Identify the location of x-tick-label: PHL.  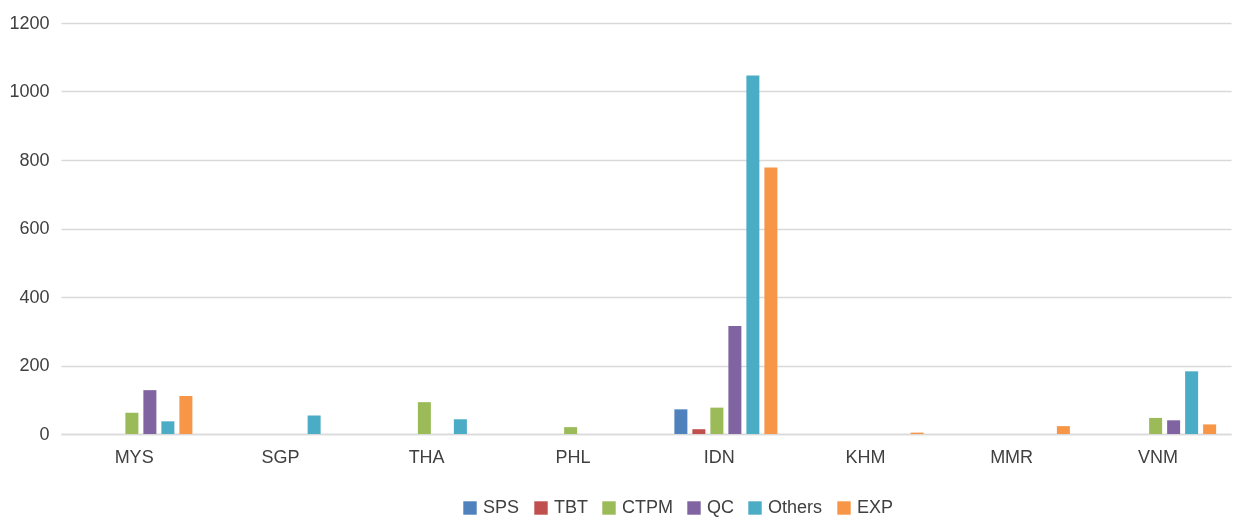
(573, 456).